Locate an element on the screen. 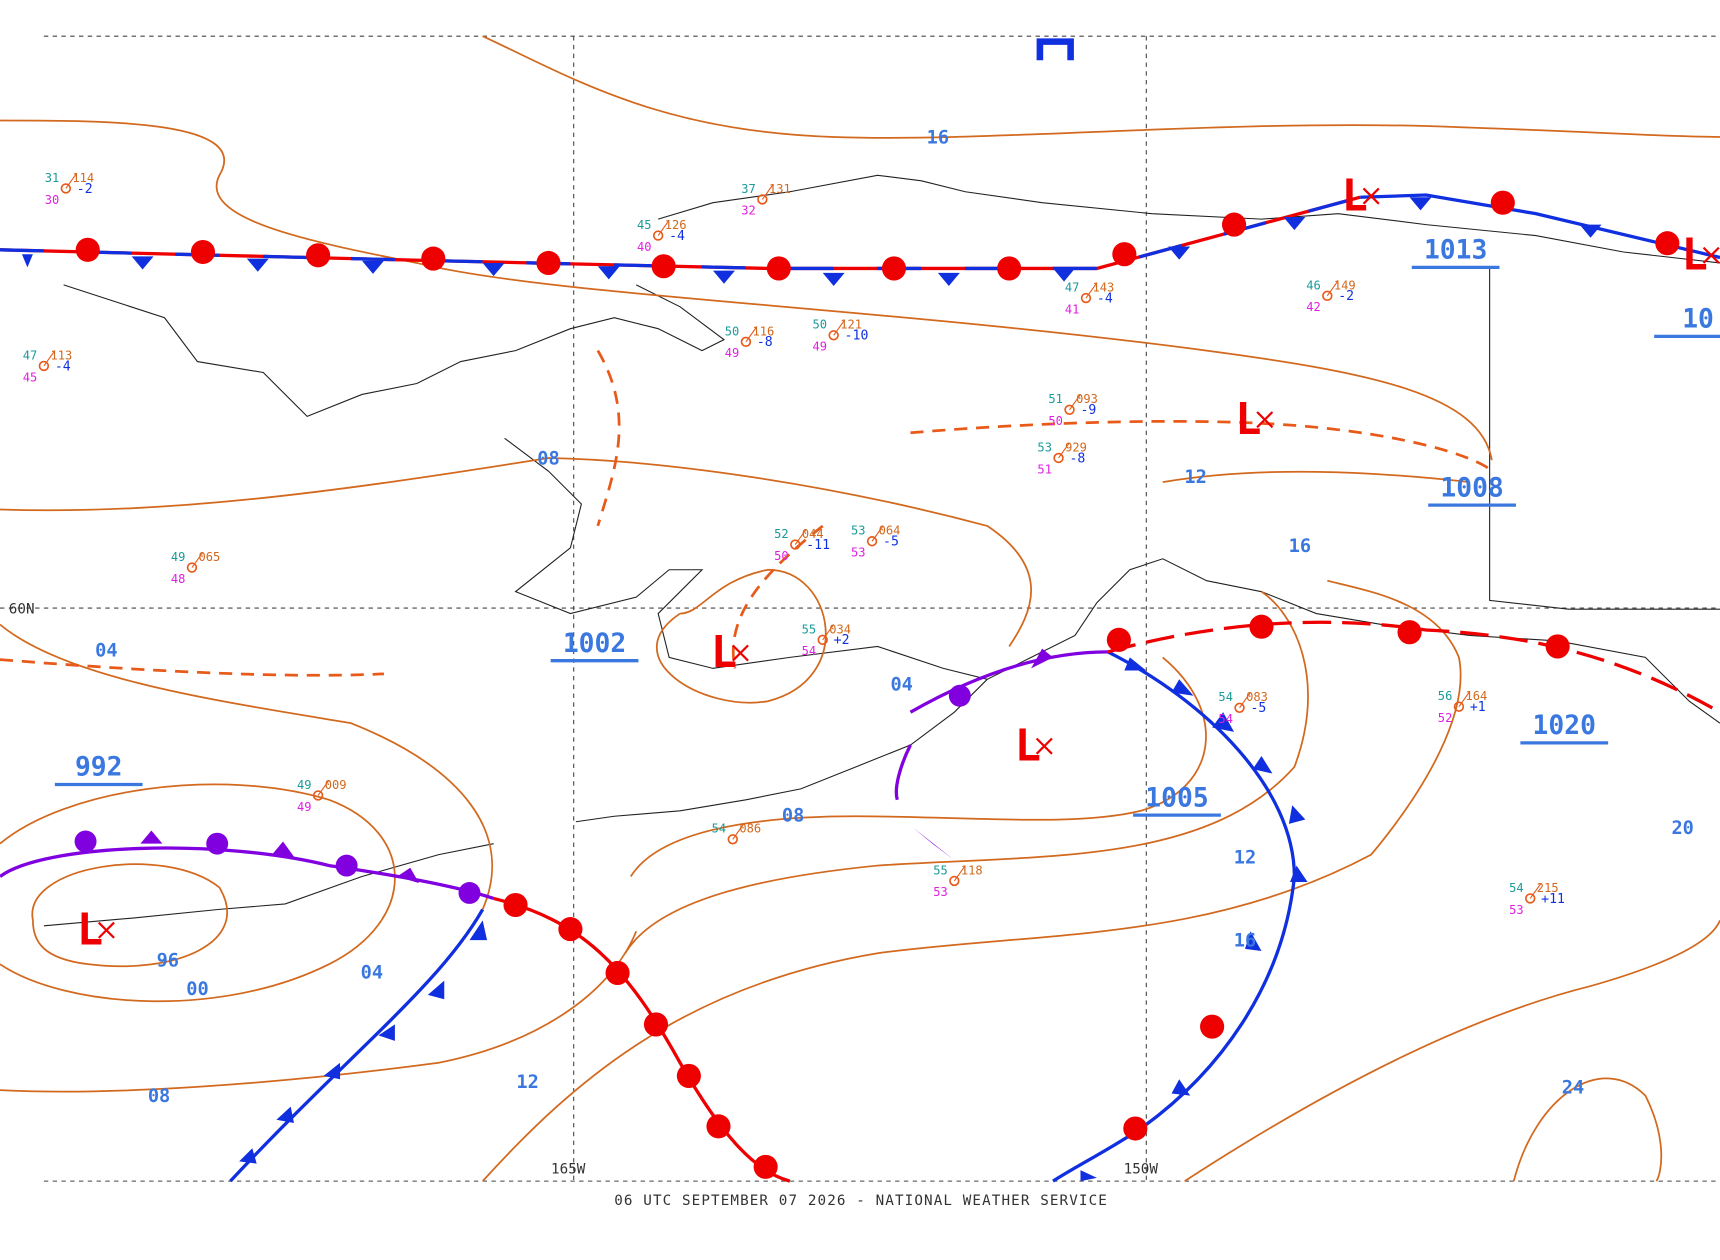 The height and width of the screenshot is (1260, 1720). station-pressure: 121 is located at coordinates (851, 325).